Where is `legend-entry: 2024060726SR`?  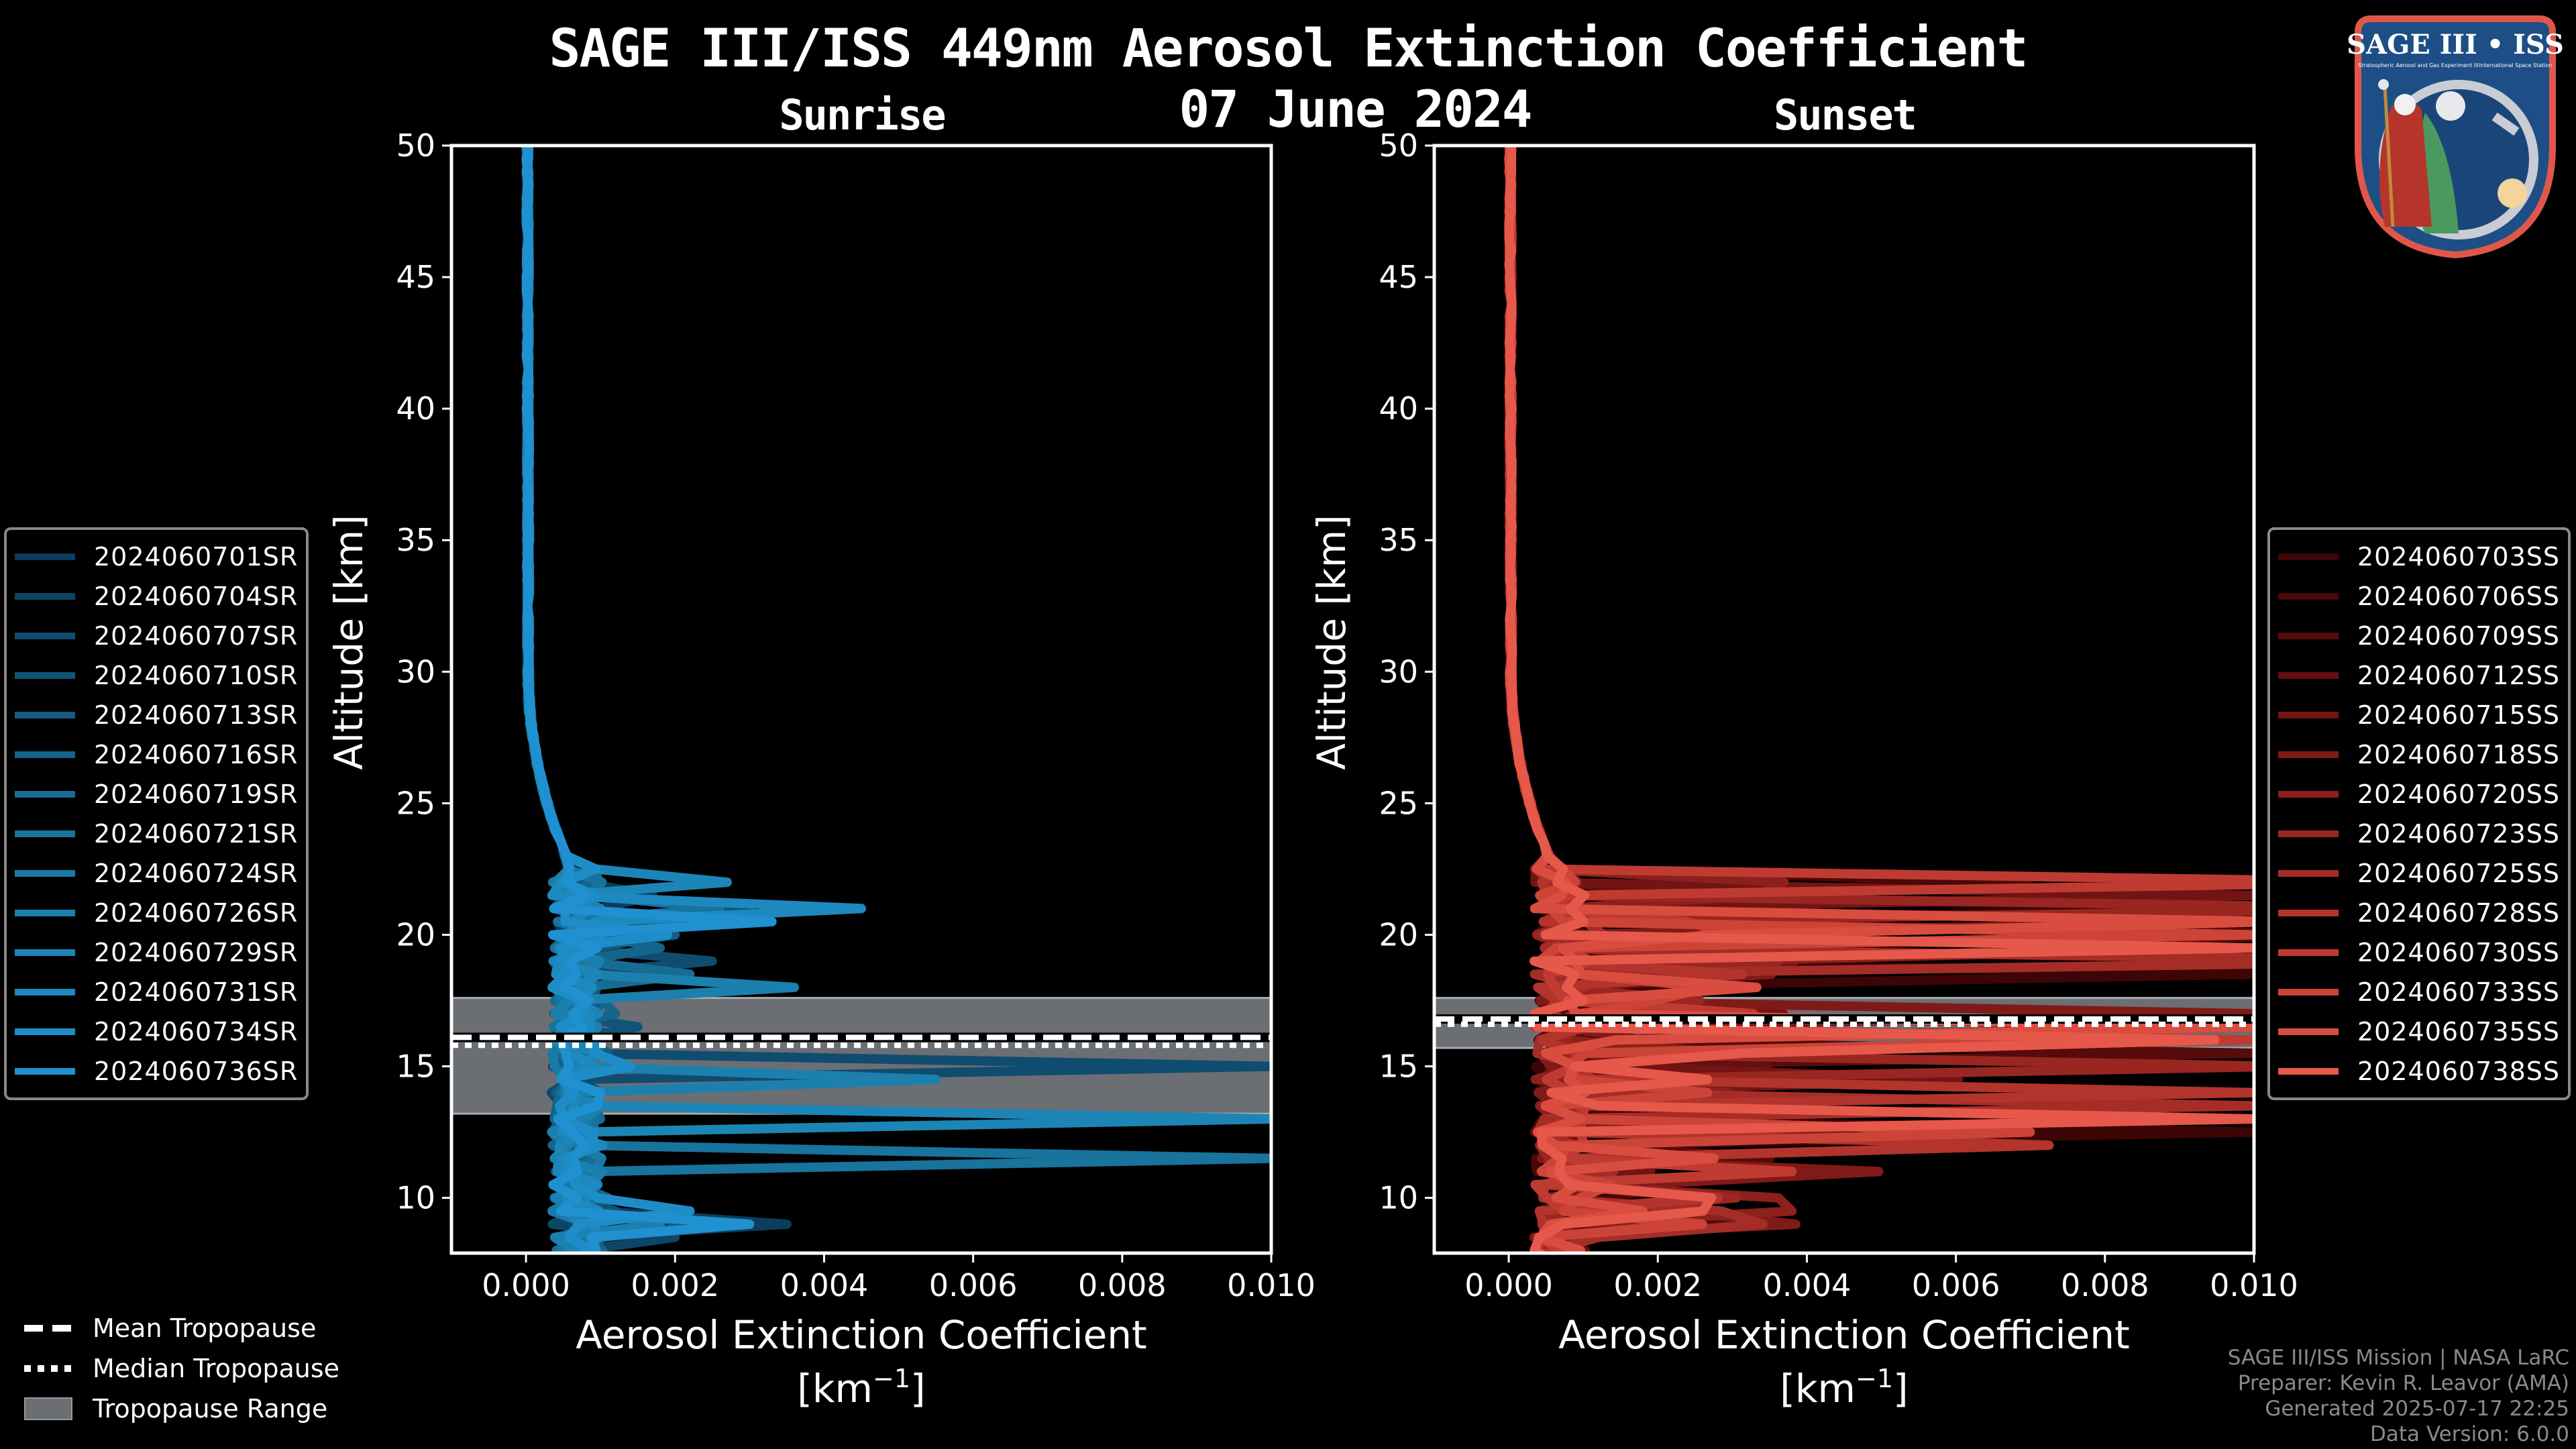
legend-entry: 2024060726SR is located at coordinates (156, 912).